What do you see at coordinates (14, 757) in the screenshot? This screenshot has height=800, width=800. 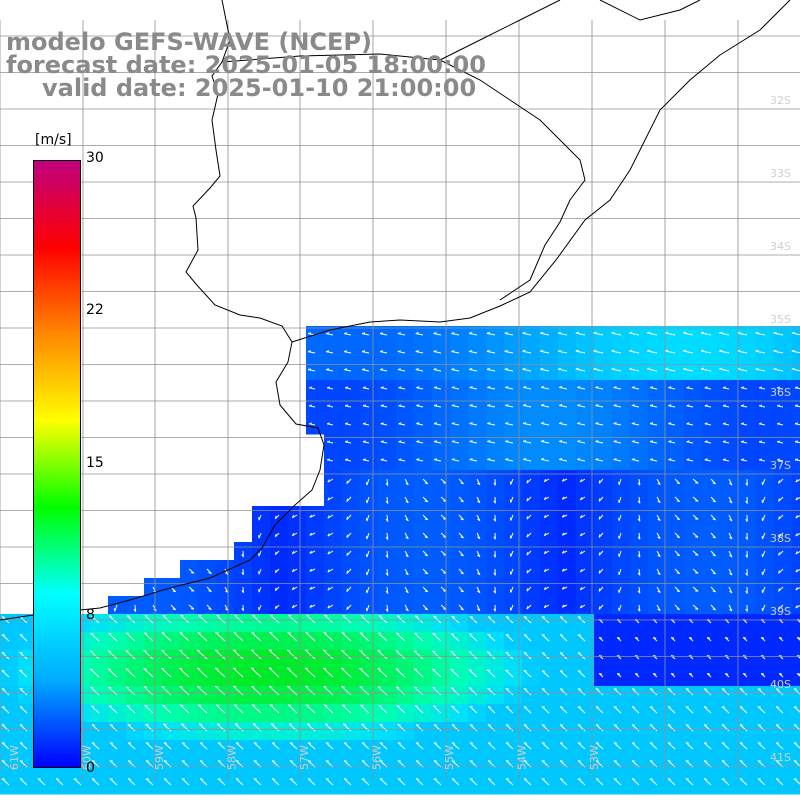 I see `longitude-label: 61W` at bounding box center [14, 757].